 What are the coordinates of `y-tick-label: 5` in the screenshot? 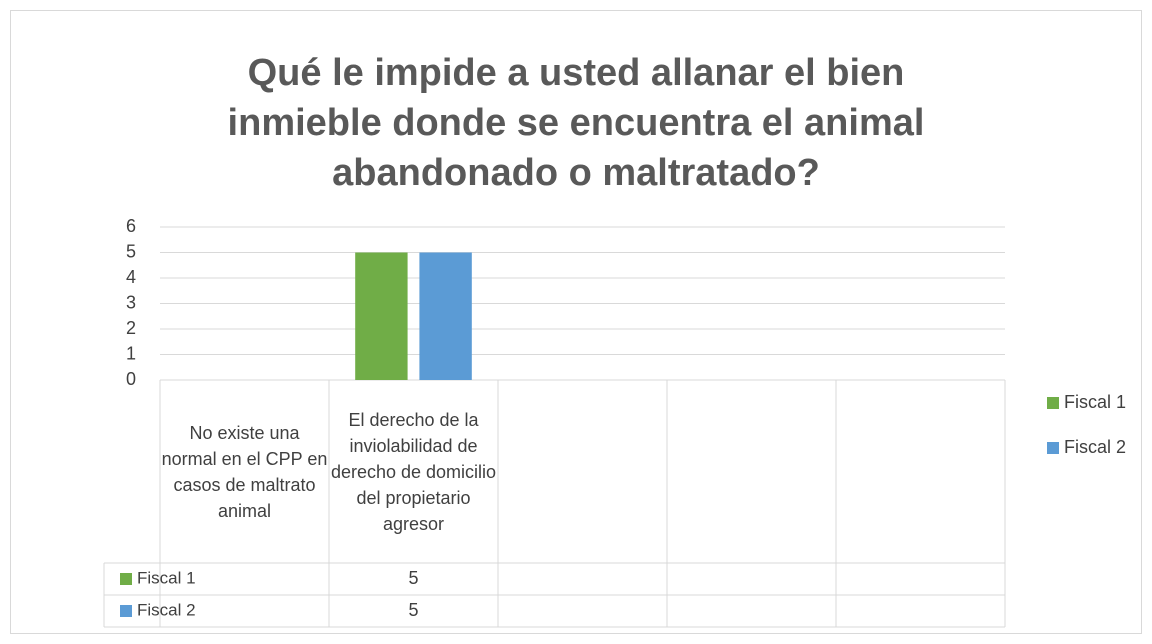 It's located at (131, 251).